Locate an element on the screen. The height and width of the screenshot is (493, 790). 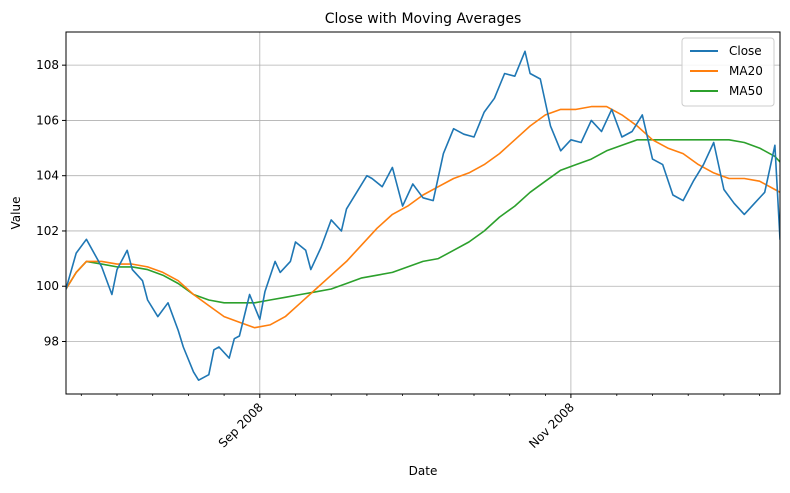
y-axis-label: Value is located at coordinates (16, 213).